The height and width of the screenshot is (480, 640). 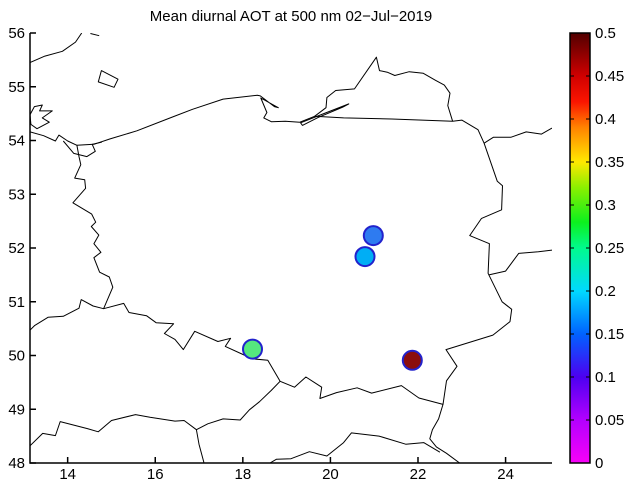 I want to click on vistula-lagoon, so click(x=325, y=114).